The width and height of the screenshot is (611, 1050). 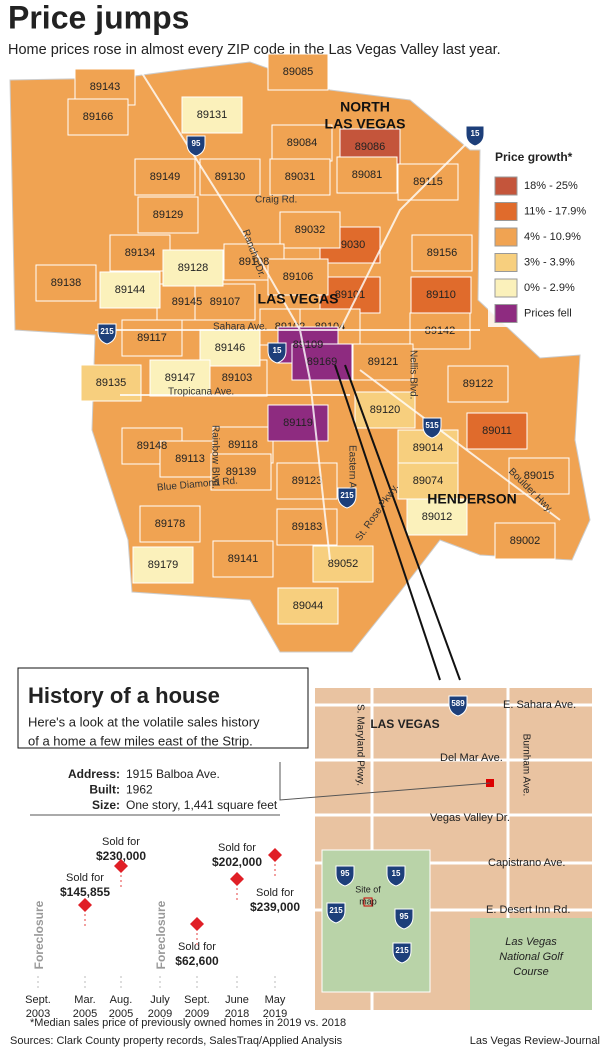 What do you see at coordinates (197, 1014) in the screenshot?
I see `event-year: 2009` at bounding box center [197, 1014].